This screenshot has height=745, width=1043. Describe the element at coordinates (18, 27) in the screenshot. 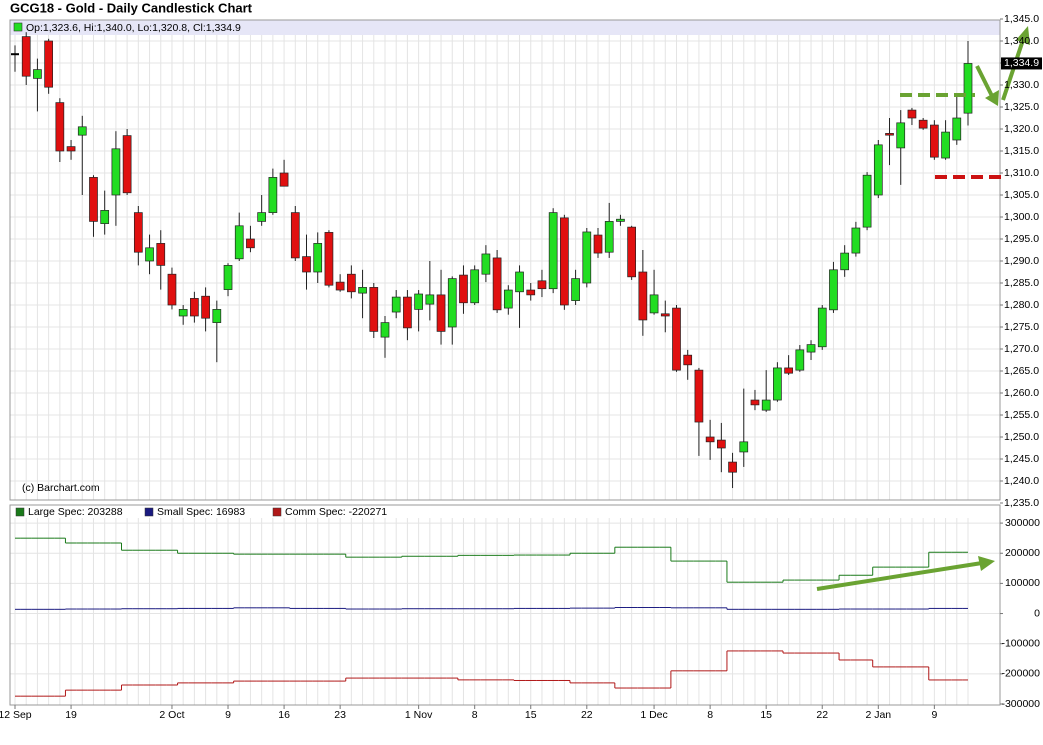

I see `info-icon` at that location.